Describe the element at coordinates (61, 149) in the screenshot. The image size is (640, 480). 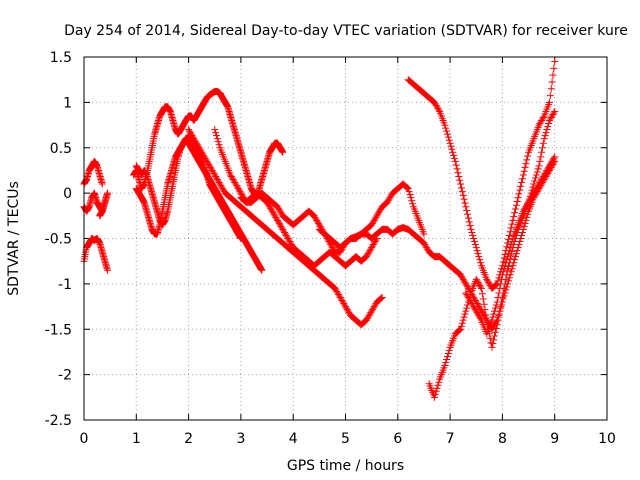
I see `y-tick-label: 0.5` at that location.